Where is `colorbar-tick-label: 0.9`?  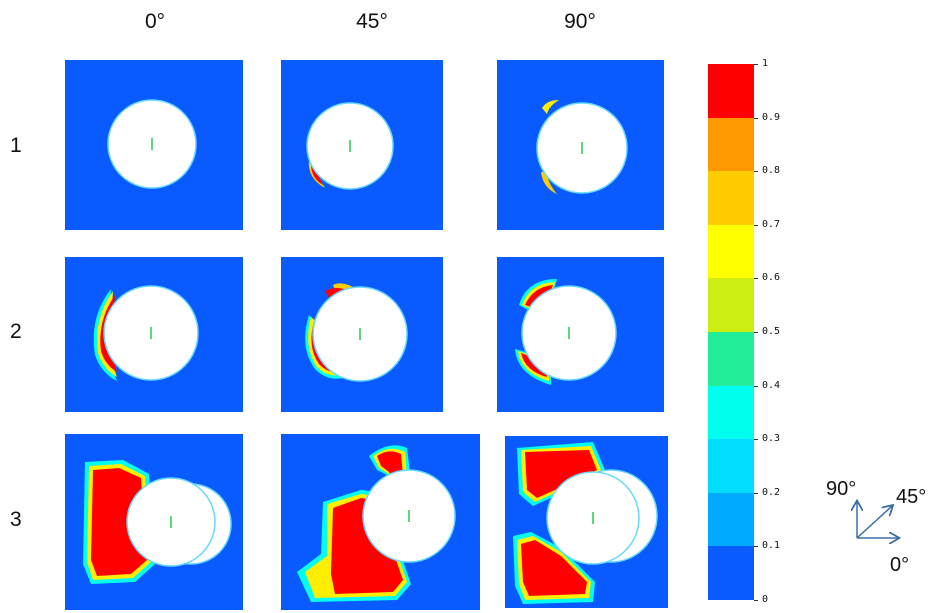
colorbar-tick-label: 0.9 is located at coordinates (771, 117).